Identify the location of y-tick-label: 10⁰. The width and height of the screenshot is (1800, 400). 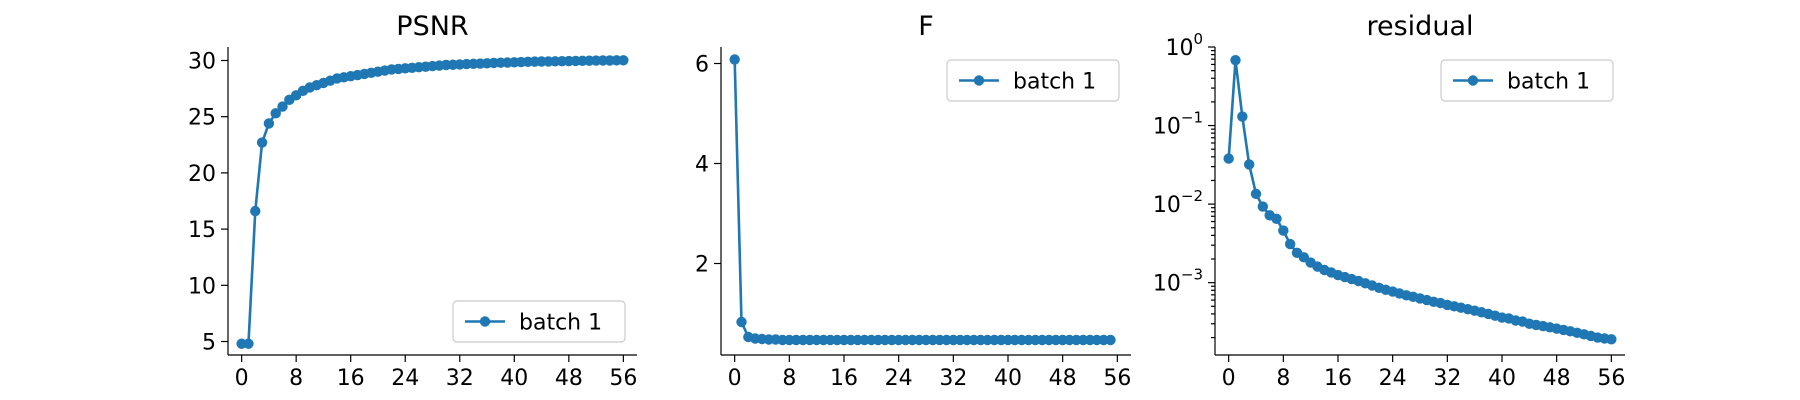
(1184, 45).